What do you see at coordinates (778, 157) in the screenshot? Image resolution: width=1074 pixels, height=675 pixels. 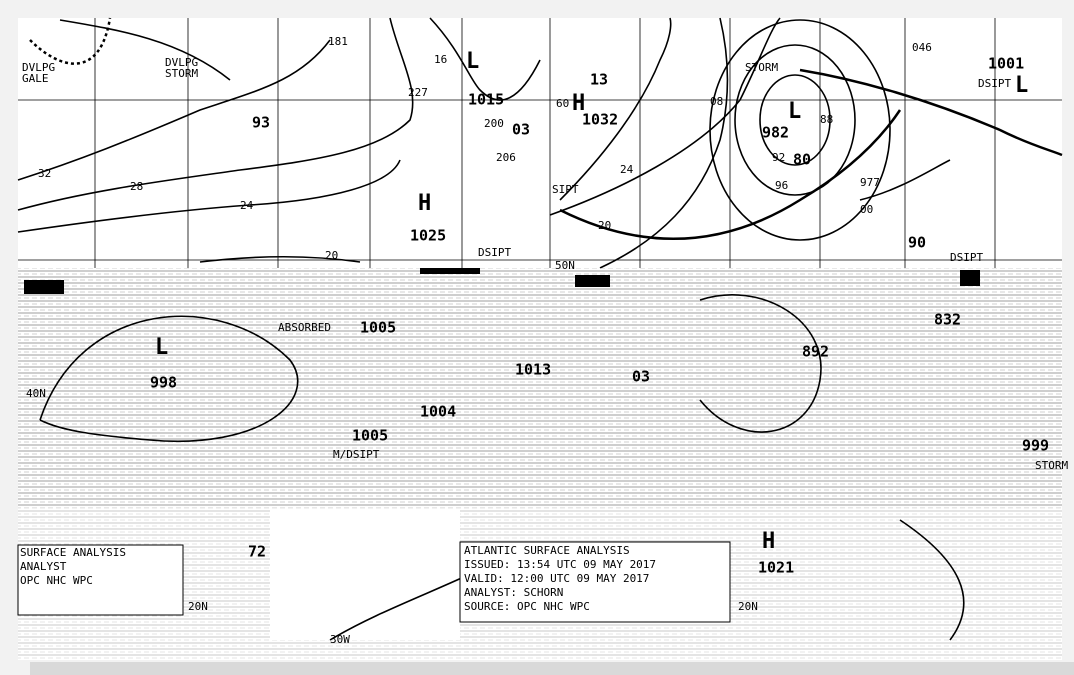 I see `map-label: 92` at bounding box center [778, 157].